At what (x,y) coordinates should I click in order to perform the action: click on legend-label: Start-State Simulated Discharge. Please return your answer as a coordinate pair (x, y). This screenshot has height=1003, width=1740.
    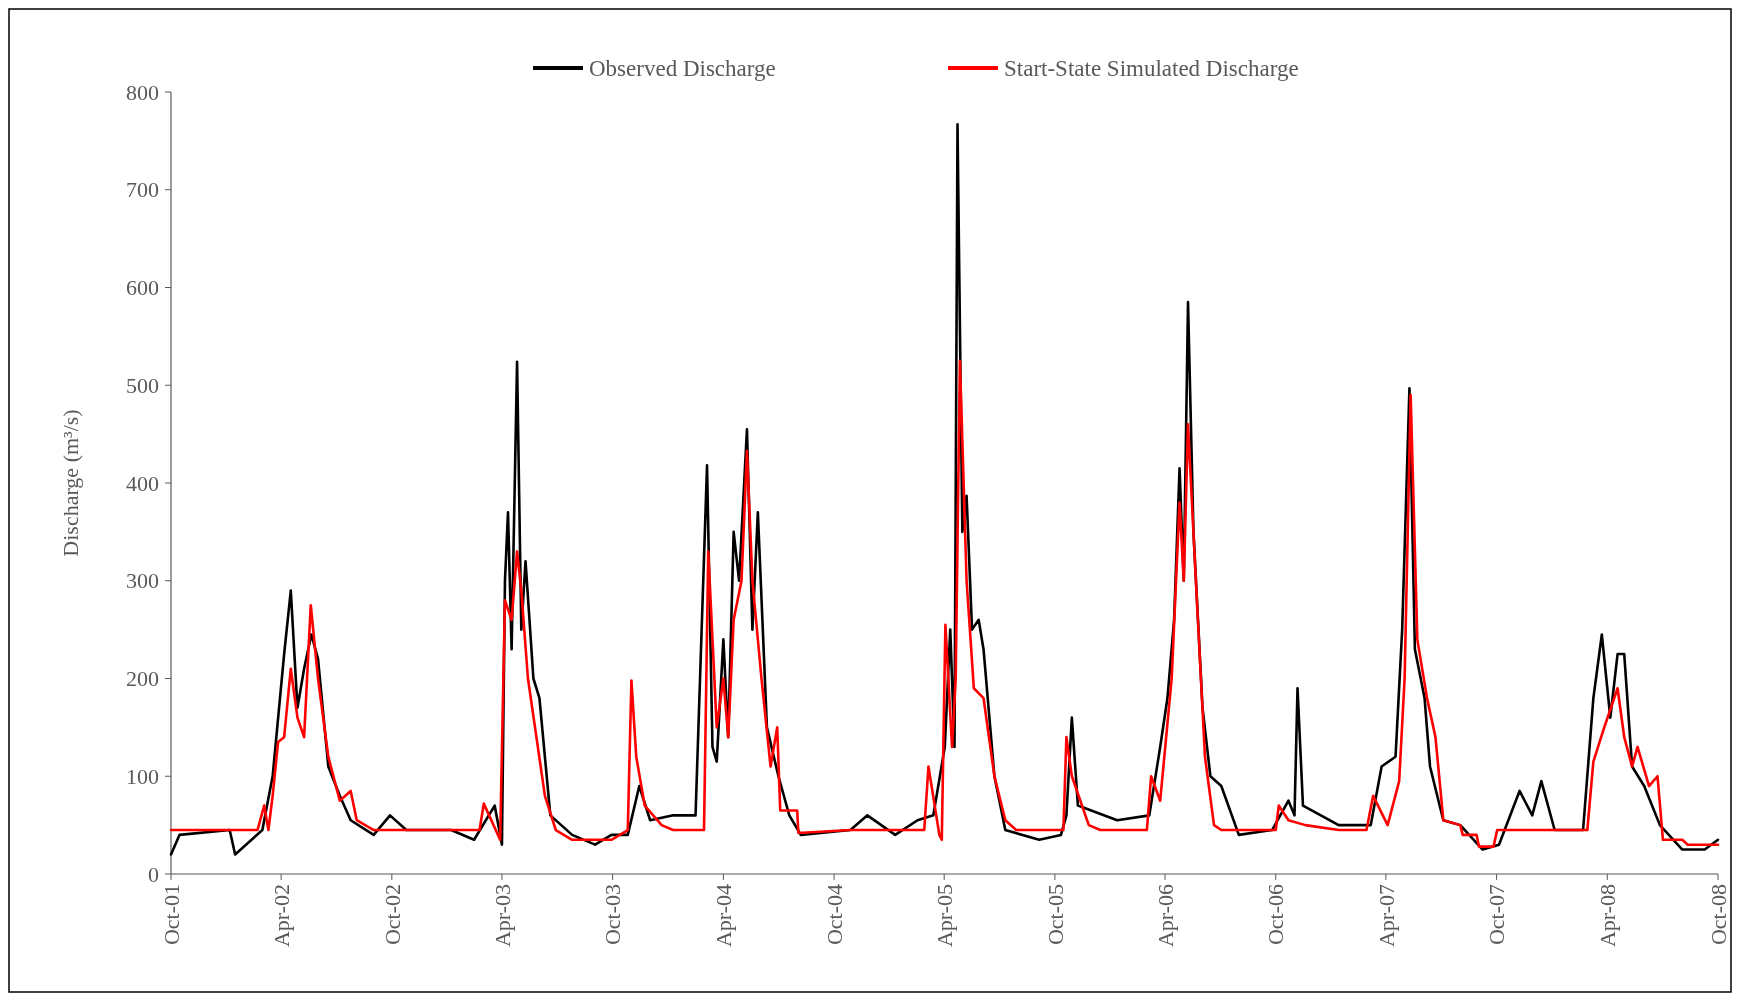
    Looking at the image, I should click on (1151, 69).